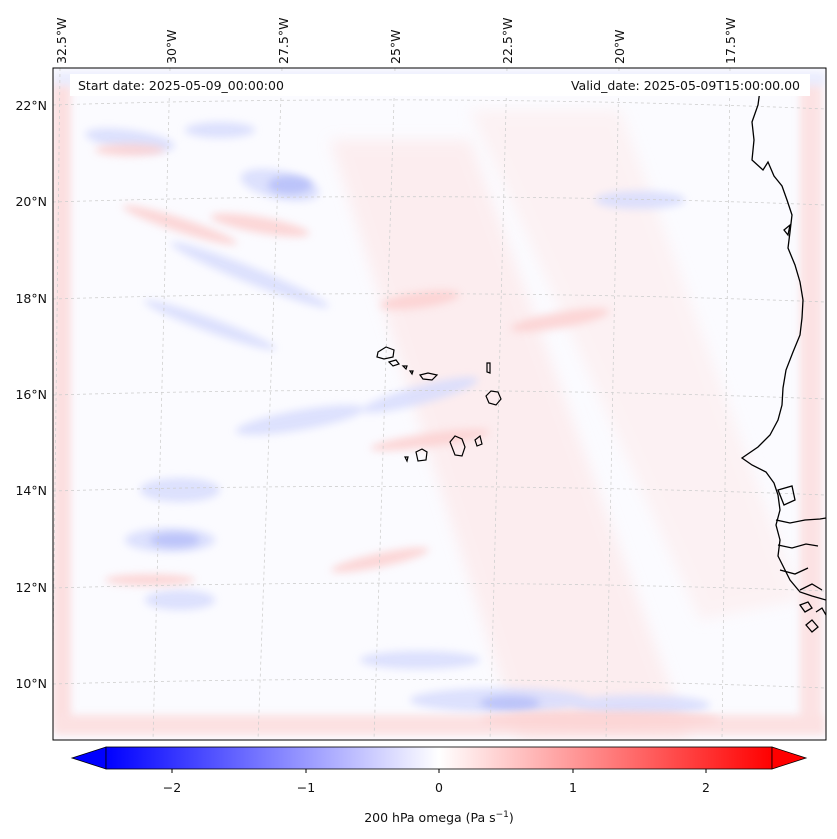  Describe the element at coordinates (619, 46) in the screenshot. I see `lon-tick-label: 20°W` at that location.